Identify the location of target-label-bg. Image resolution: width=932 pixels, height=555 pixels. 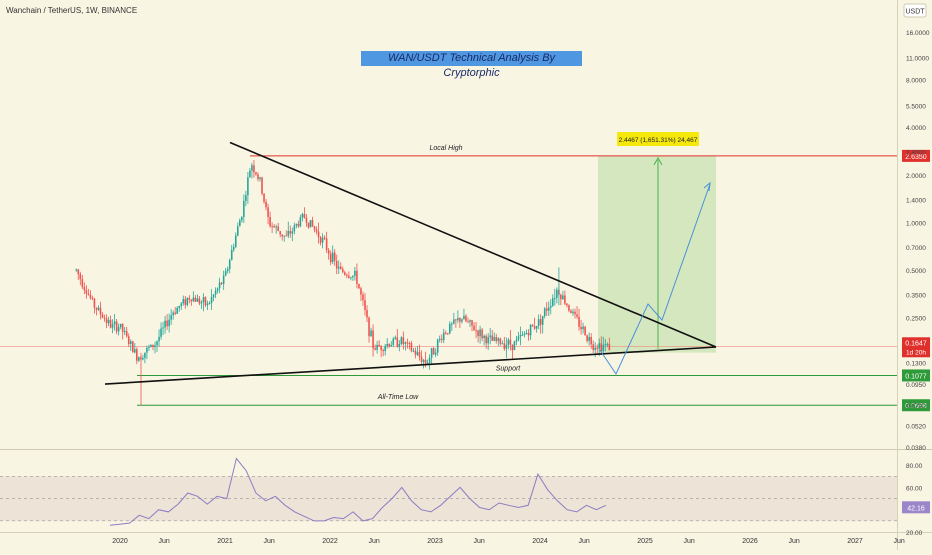
(658, 139).